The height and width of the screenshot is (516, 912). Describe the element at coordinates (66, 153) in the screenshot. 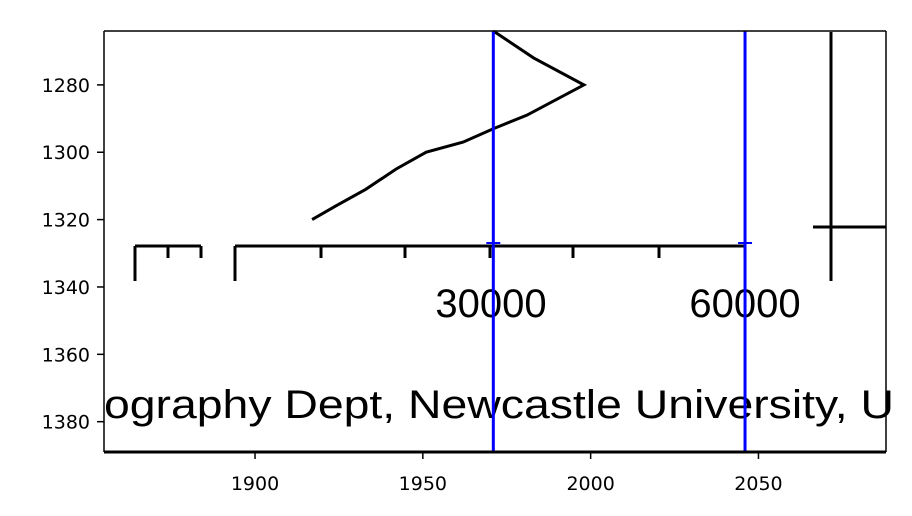

I see `y-tick-label: 1300` at that location.